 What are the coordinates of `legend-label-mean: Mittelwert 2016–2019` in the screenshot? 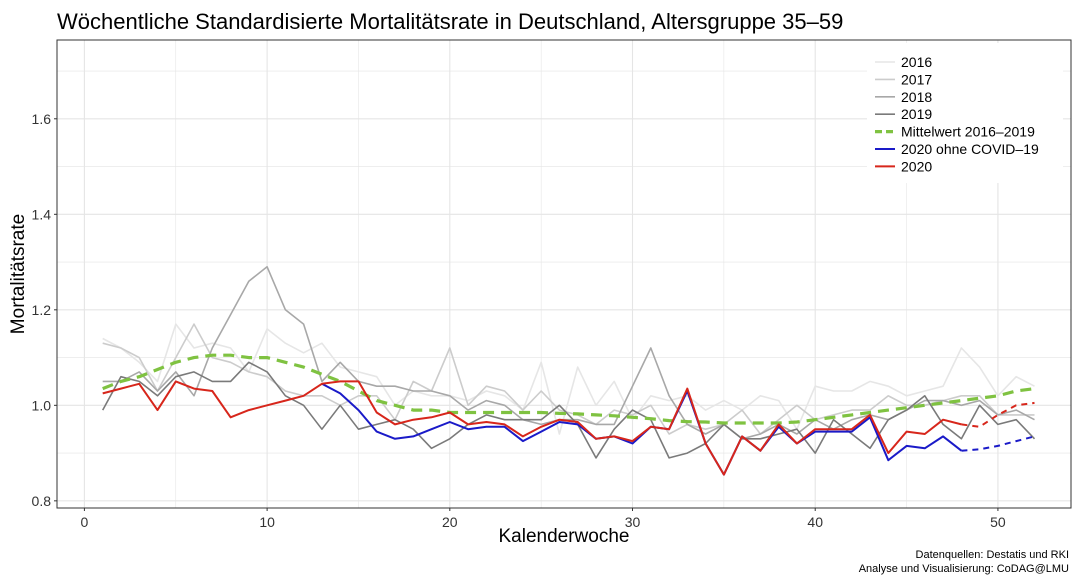 It's located at (968, 132).